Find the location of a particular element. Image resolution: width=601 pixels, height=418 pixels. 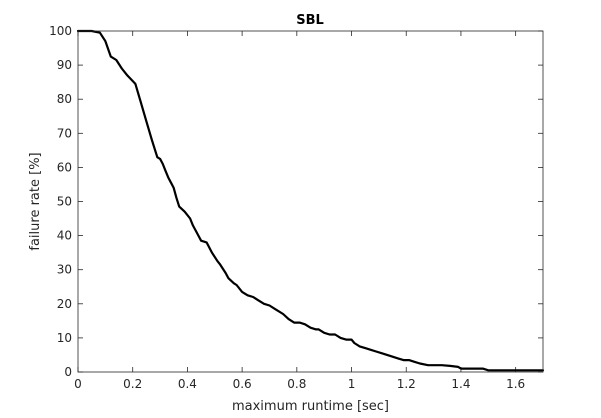

y-axis-label: failure rate [%] is located at coordinates (35, 201).